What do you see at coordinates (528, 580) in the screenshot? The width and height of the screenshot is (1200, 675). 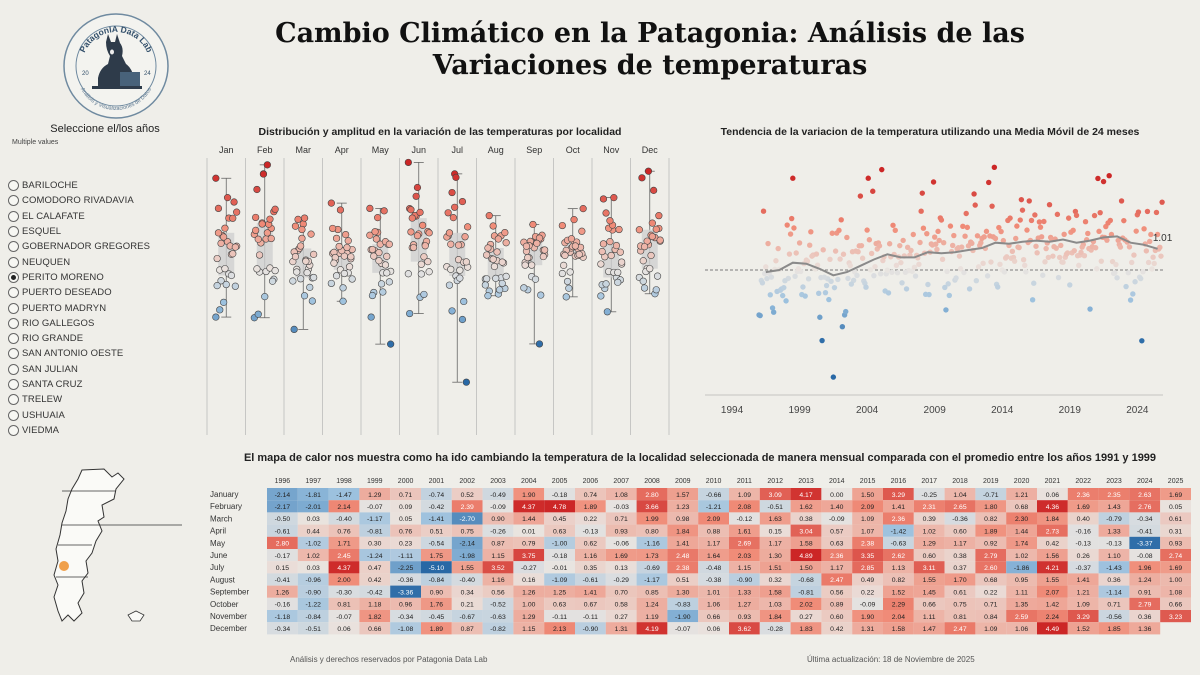 I see `heatmap-cell-value: 0.16` at bounding box center [528, 580].